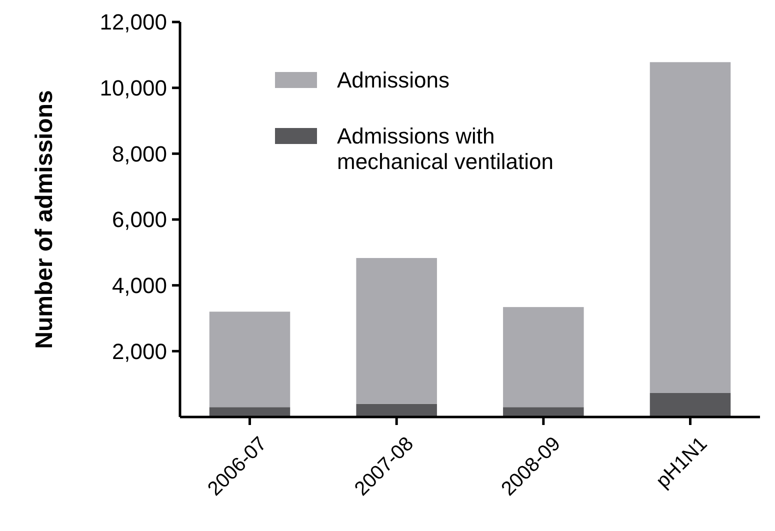 This screenshot has height=531, width=775. Describe the element at coordinates (139, 285) in the screenshot. I see `y-tick-label: 4,000` at that location.